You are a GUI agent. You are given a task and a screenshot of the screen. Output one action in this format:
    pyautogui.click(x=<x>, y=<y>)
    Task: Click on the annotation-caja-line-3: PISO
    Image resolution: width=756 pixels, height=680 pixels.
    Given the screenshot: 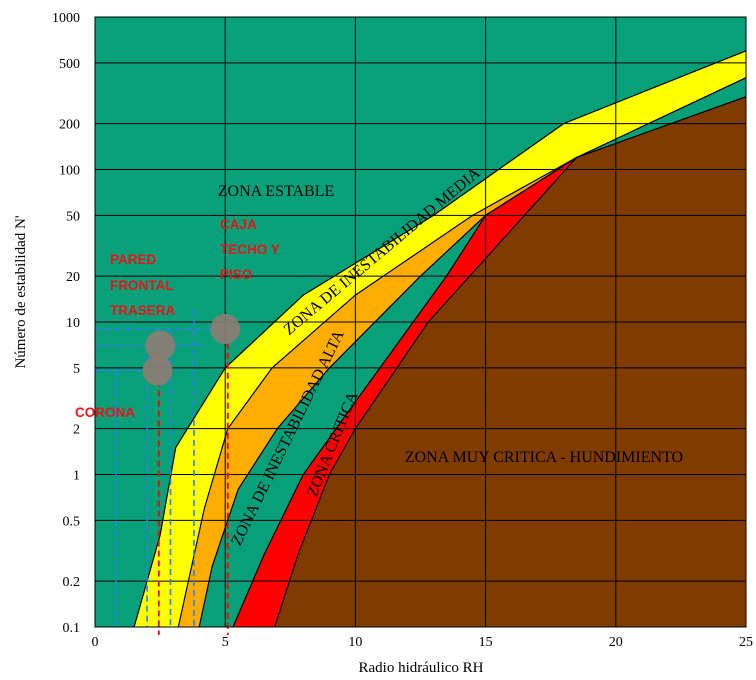 What is the action you would take?
    pyautogui.click(x=236, y=274)
    